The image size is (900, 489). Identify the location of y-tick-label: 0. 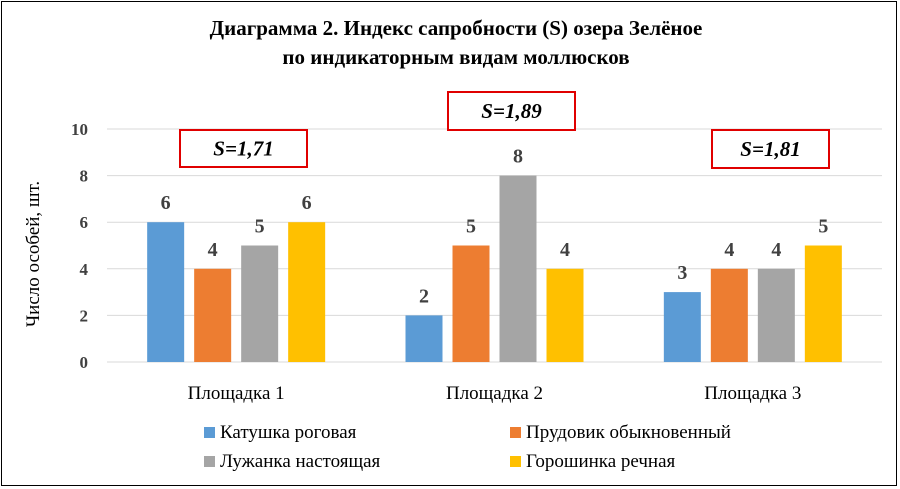
(84, 362).